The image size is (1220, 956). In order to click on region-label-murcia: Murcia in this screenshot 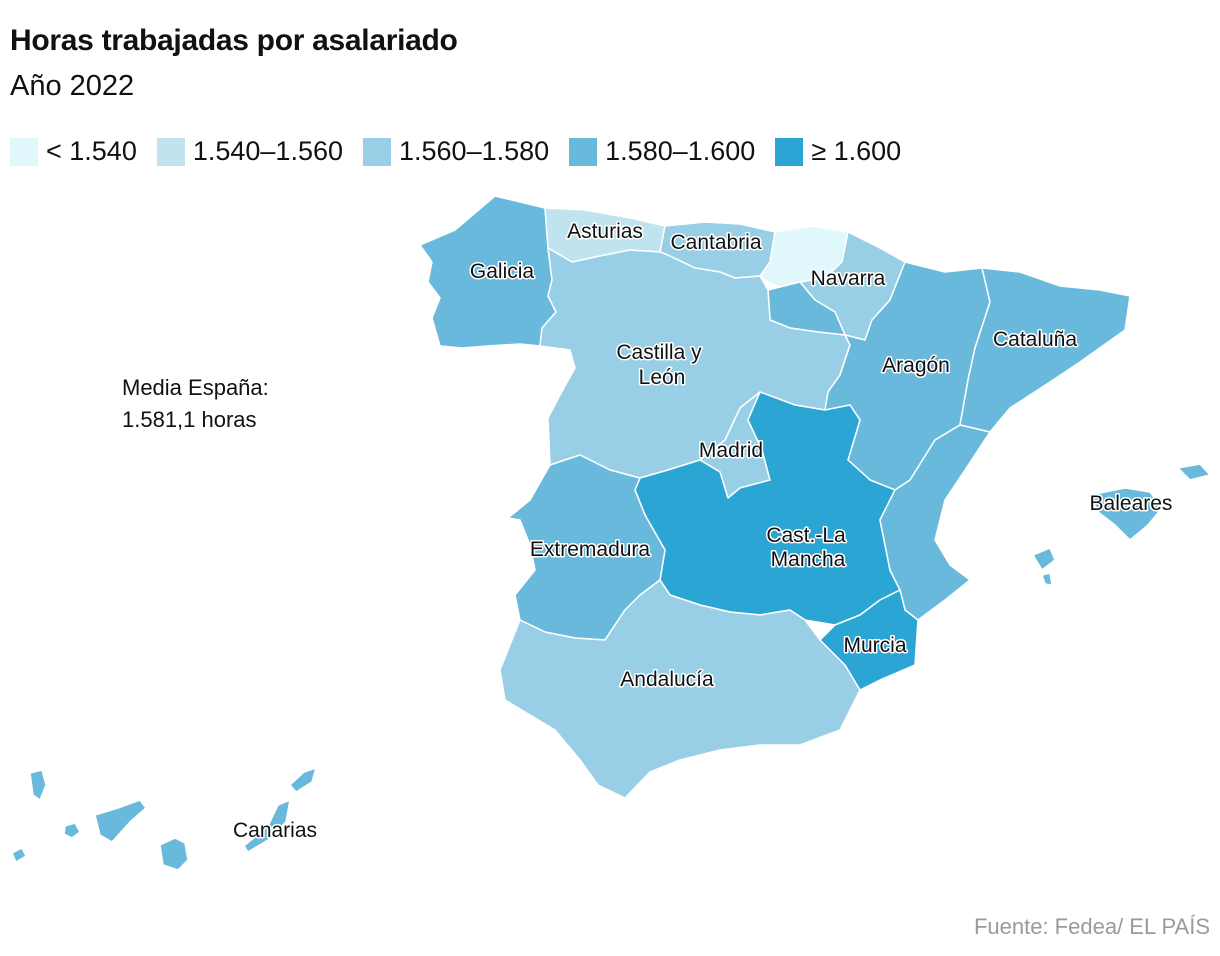, I will do `click(874, 645)`.